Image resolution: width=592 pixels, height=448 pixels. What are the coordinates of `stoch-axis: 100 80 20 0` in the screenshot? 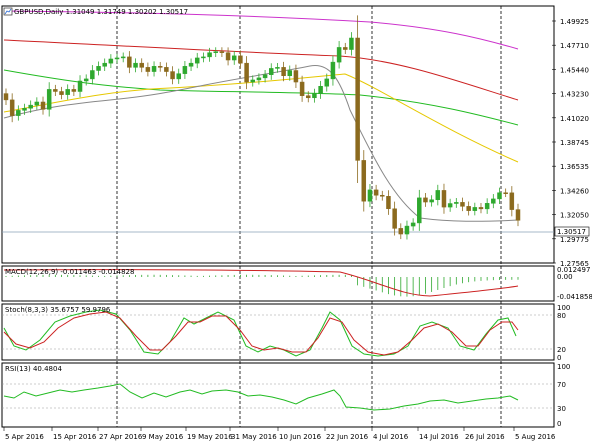 It's located at (563, 333).